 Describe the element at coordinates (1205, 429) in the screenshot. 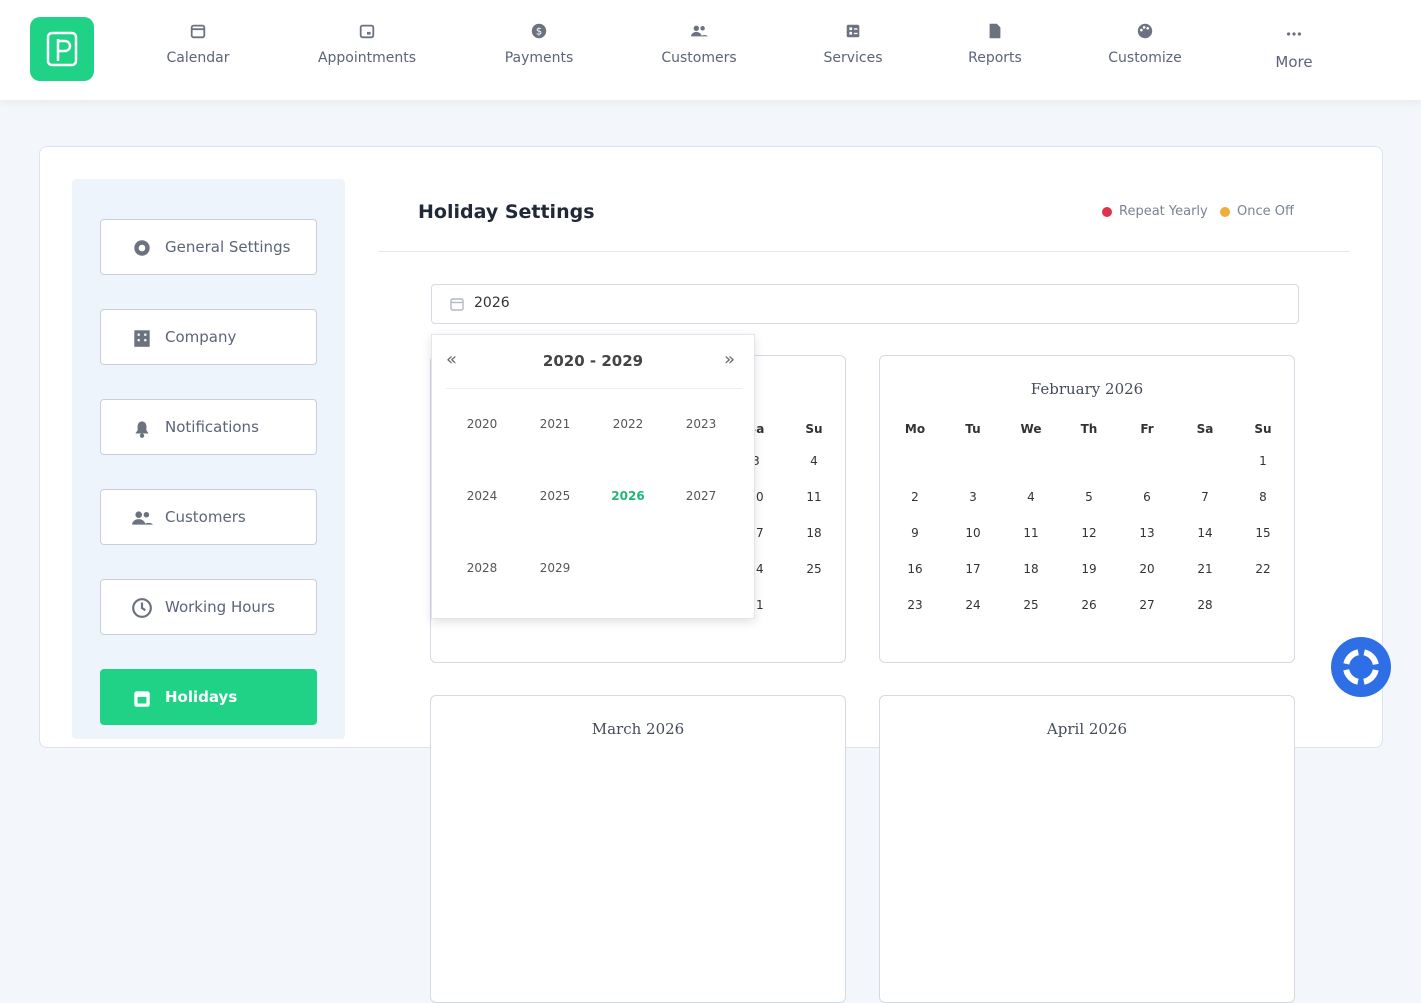

I see `weekday: Sa` at that location.